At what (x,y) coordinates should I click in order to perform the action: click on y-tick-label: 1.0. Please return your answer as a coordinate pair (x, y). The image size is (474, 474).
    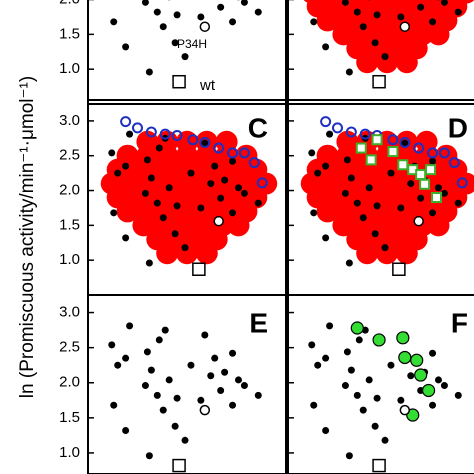
    Looking at the image, I should click on (69, 452).